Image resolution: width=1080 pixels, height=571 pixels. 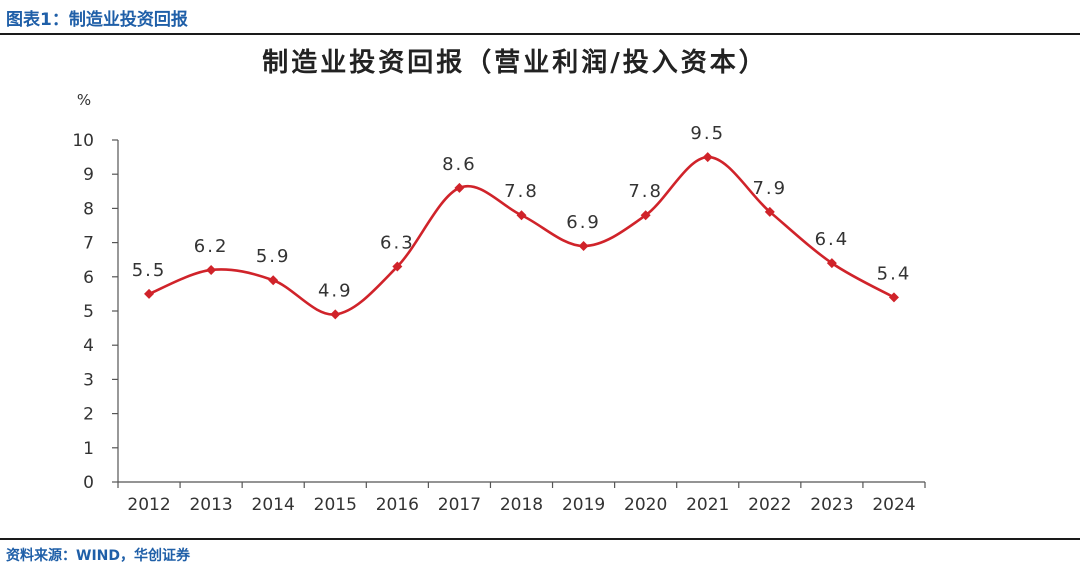 I want to click on y-tick-label: 5, so click(x=88, y=312).